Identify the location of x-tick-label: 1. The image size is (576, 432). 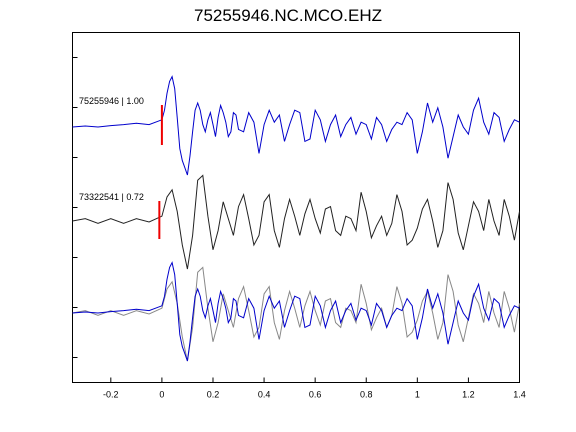
(417, 395).